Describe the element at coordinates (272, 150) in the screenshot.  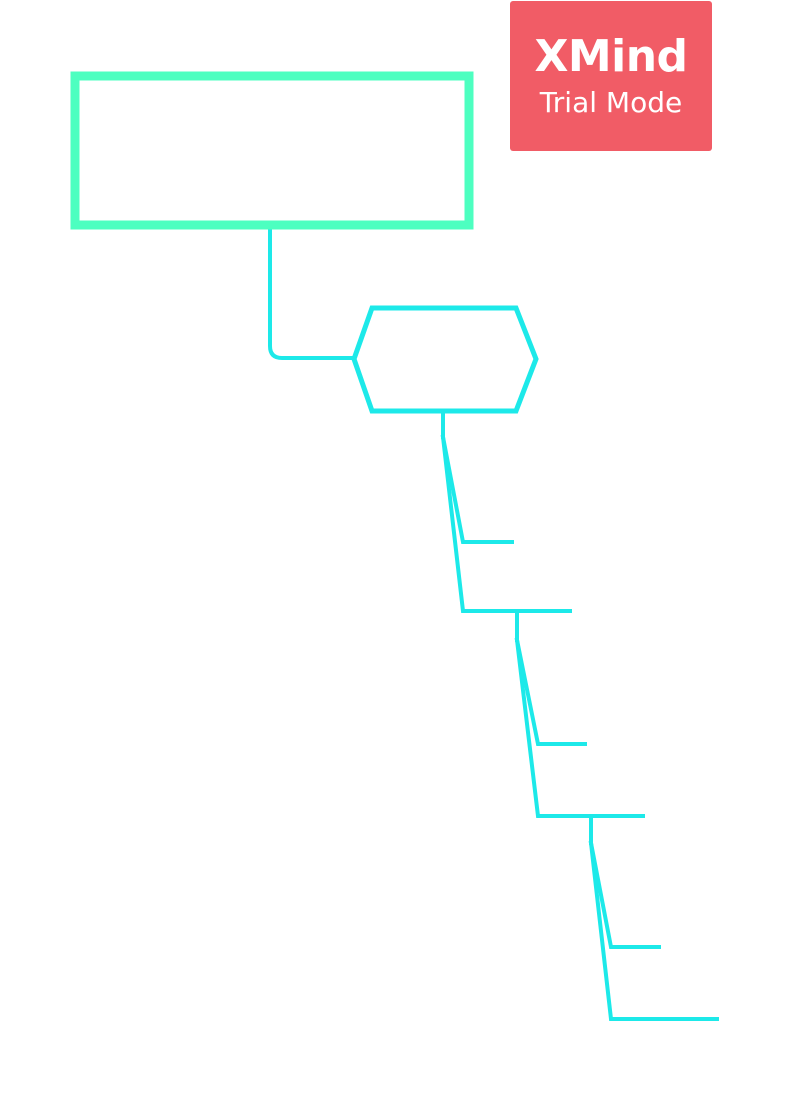
I see `root-topic` at that location.